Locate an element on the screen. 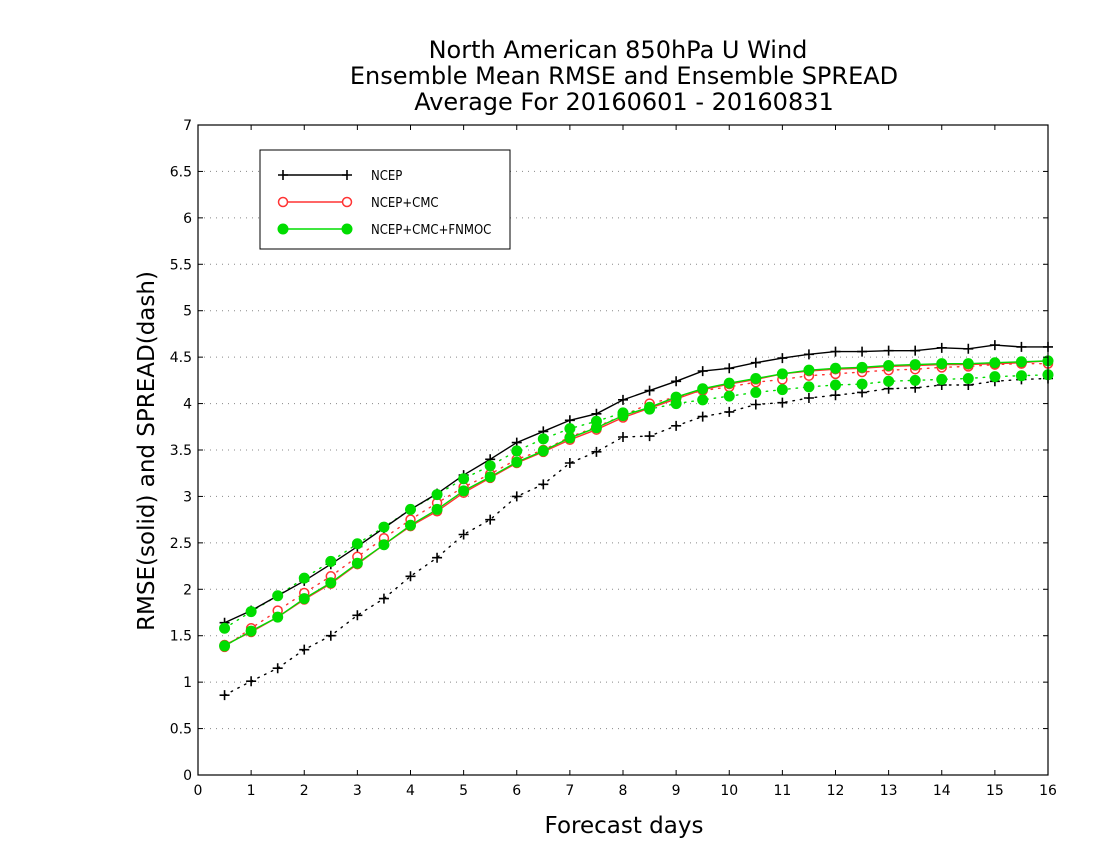 Image resolution: width=1100 pixels, height=850 pixels. legend-label-ncep-cmc: NCEP+CMC is located at coordinates (405, 203).